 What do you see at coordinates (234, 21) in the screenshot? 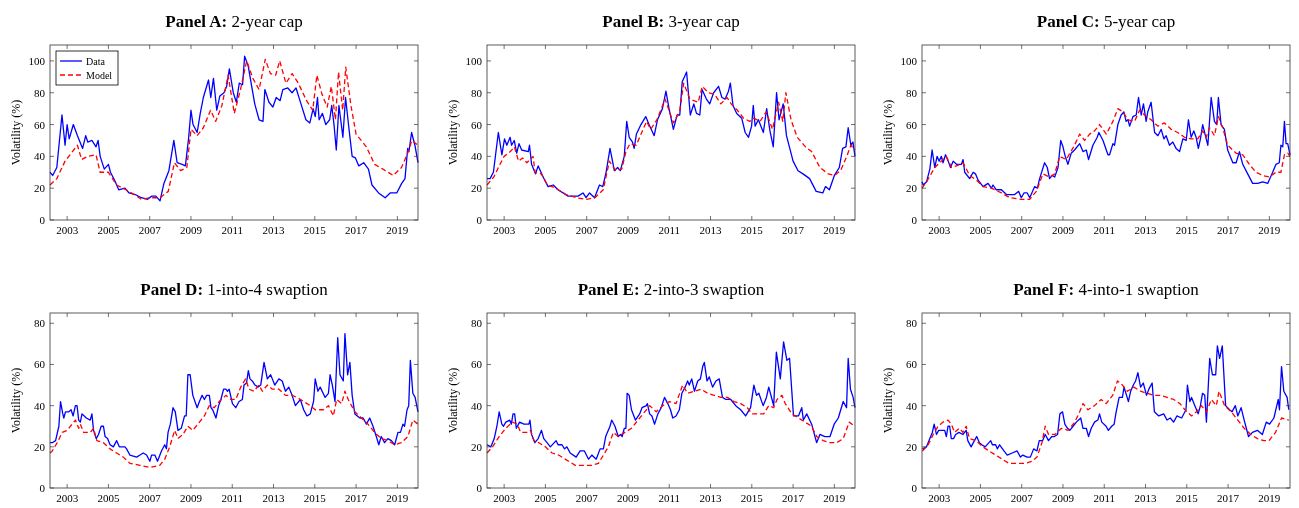
I see `chart-title: Panel A: 2-year cap` at bounding box center [234, 21].